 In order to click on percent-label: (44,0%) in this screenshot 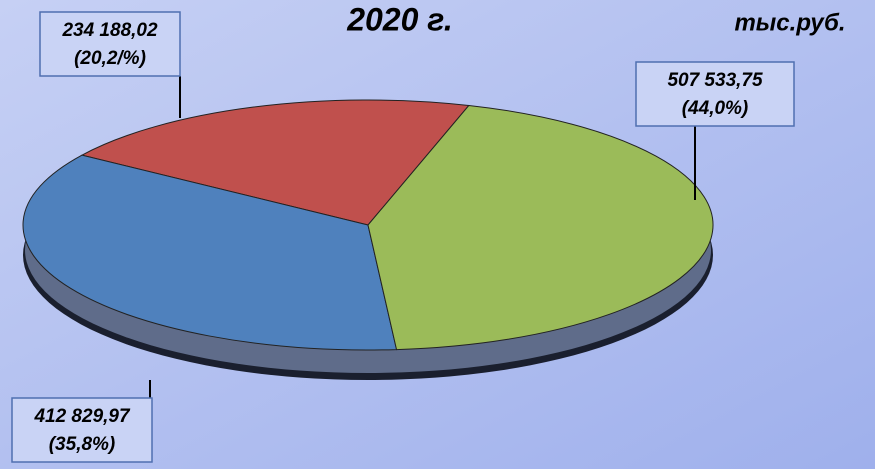, I will do `click(715, 108)`.